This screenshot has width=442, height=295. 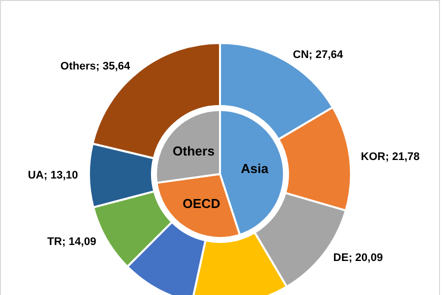 What do you see at coordinates (390, 156) in the screenshot?
I see `slice-label: KOR; 21,78` at bounding box center [390, 156].